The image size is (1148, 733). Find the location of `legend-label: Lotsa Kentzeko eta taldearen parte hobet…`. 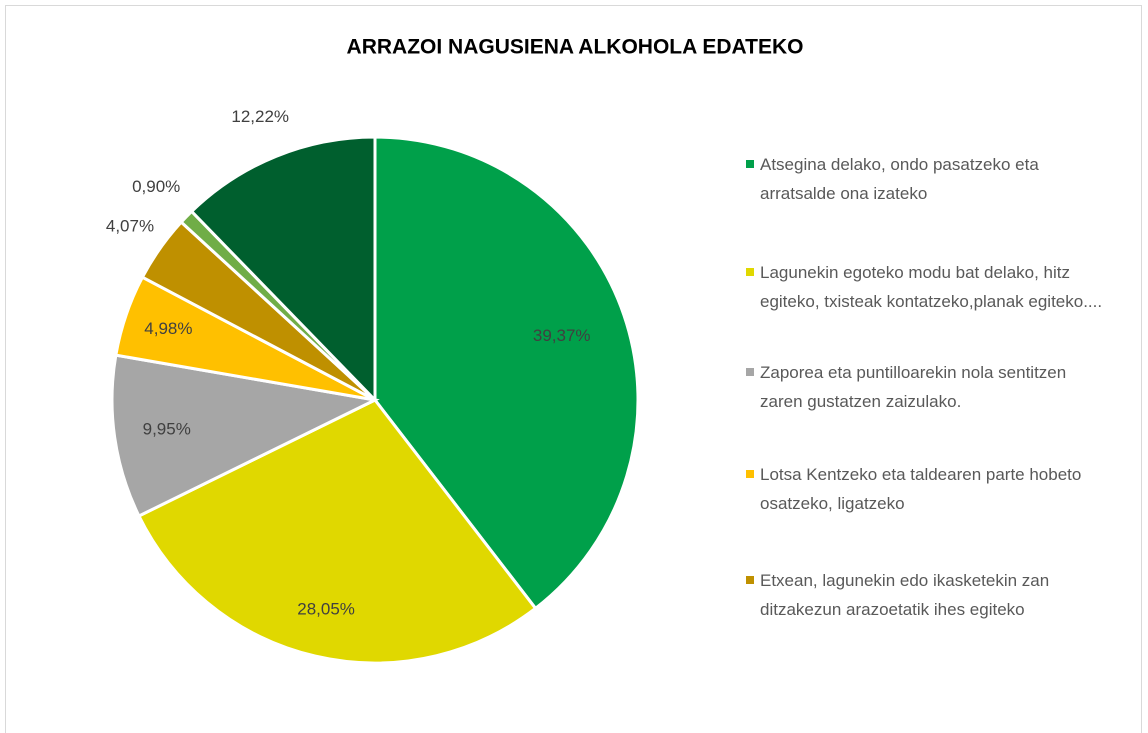

legend-label: Lotsa Kentzeko eta taldearen parte hobet… is located at coordinates (921, 489).